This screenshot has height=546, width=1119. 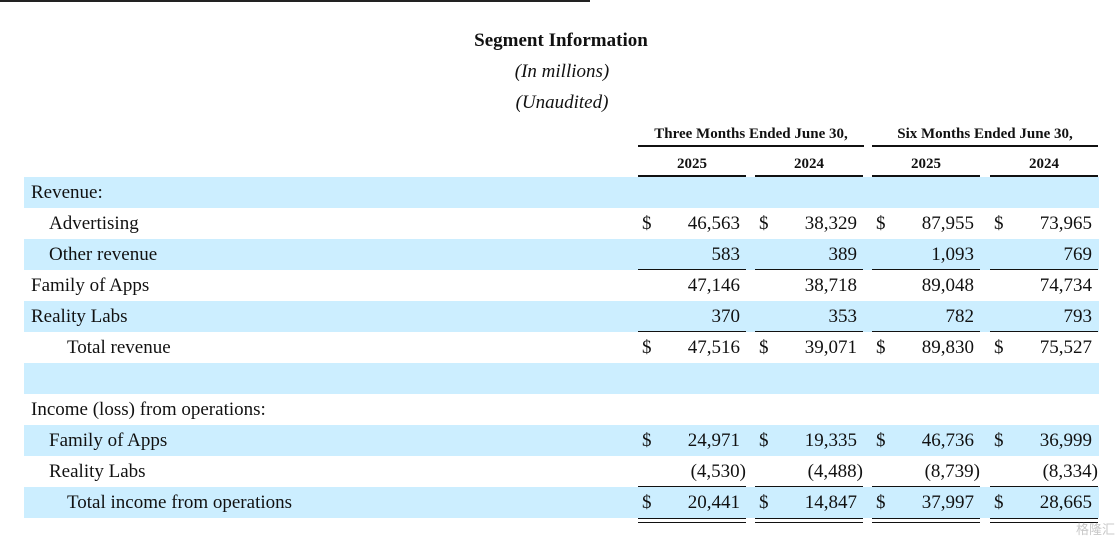 I want to click on value-cell: $38,329, so click(x=809, y=223).